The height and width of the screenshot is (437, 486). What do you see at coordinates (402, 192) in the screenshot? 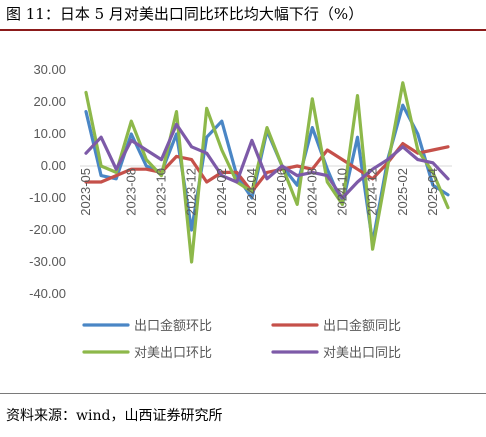
I see `x-tick-label: 2025-02` at bounding box center [402, 192].